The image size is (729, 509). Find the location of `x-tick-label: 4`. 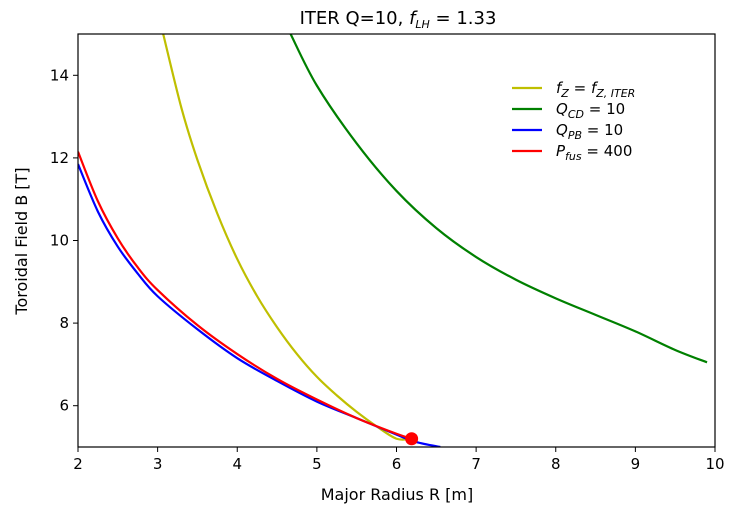

x-tick-label: 4 is located at coordinates (237, 464).